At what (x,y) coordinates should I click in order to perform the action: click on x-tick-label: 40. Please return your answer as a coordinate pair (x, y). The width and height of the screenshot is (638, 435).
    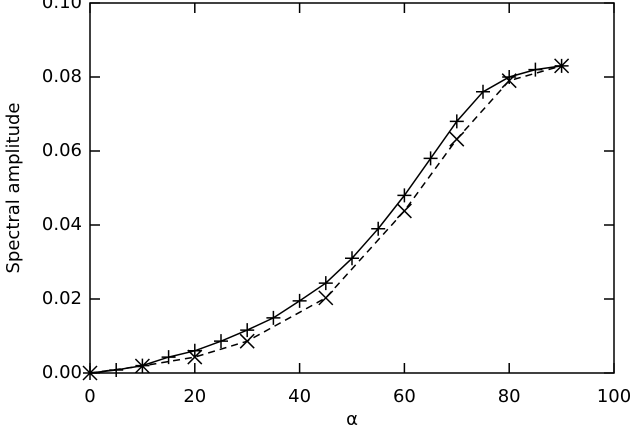
    Looking at the image, I should click on (299, 396).